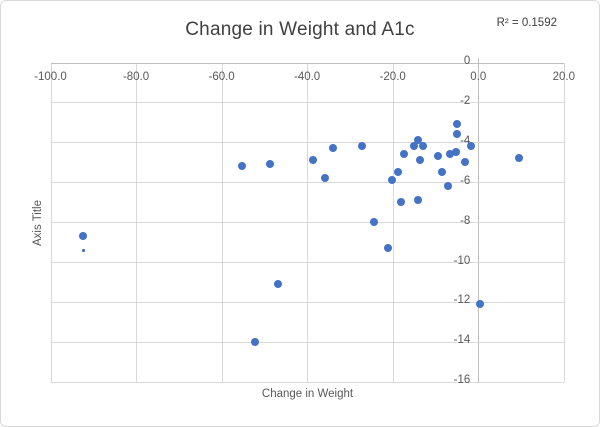  What do you see at coordinates (136, 77) in the screenshot?
I see `x-tick-label: -80.0` at bounding box center [136, 77].